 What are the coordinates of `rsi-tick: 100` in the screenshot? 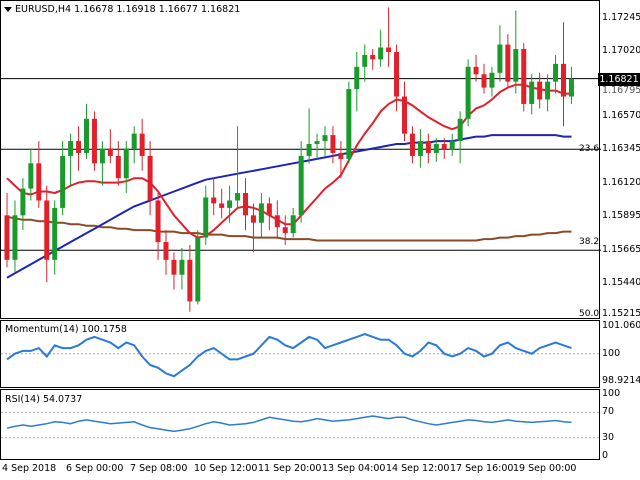 It's located at (611, 393).